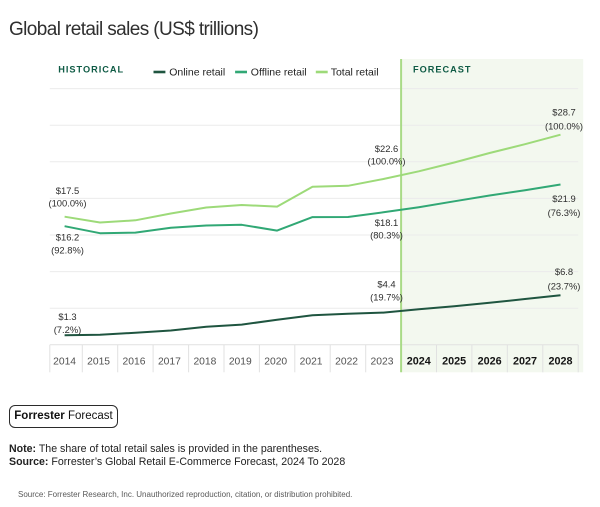 This screenshot has width=600, height=507. What do you see at coordinates (197, 73) in the screenshot?
I see `svg-text: Online retail` at bounding box center [197, 73].